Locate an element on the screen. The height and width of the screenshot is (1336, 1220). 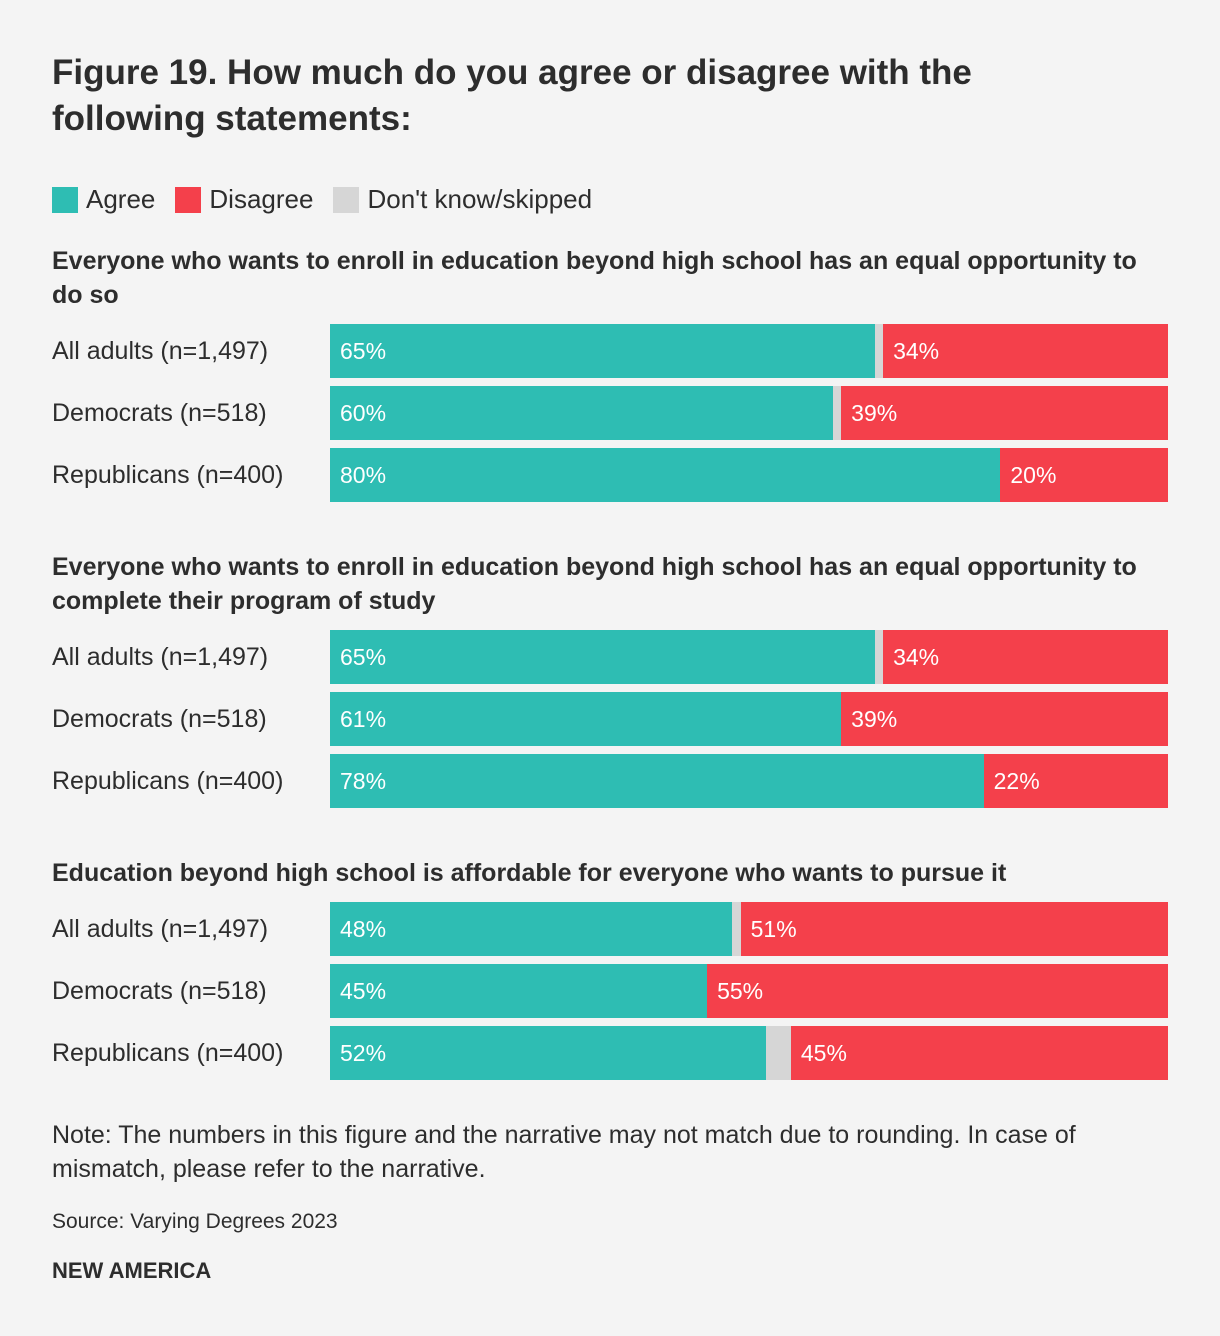
stacked-bar: 80% 20% is located at coordinates (749, 475).